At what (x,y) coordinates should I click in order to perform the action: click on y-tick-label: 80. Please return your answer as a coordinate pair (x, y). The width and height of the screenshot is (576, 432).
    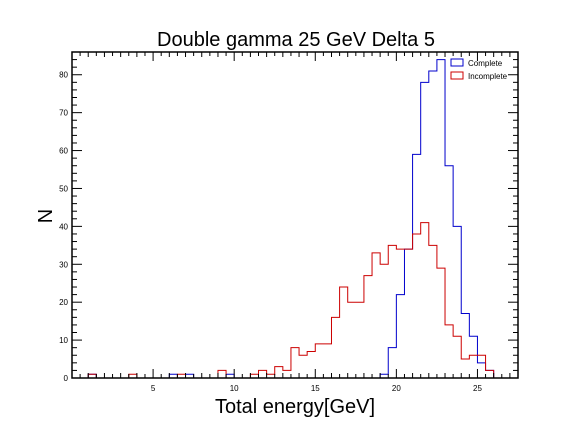
    Looking at the image, I should click on (63, 75).